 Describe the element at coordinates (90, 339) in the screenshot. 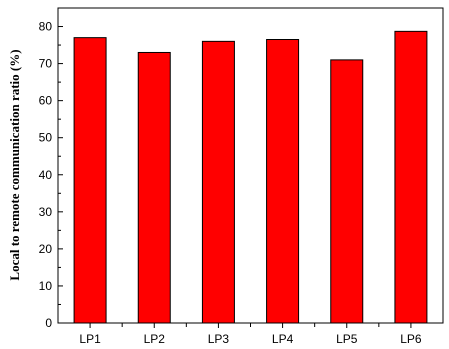

I see `x-tick-label: LP1` at that location.